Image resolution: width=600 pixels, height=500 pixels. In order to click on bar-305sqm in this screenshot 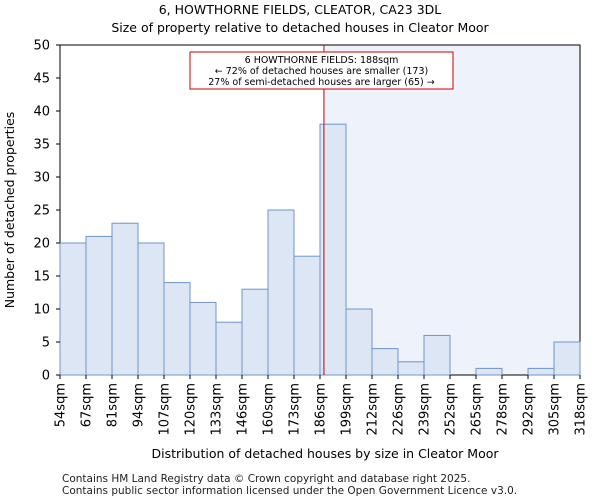, I will do `click(567, 358)`.